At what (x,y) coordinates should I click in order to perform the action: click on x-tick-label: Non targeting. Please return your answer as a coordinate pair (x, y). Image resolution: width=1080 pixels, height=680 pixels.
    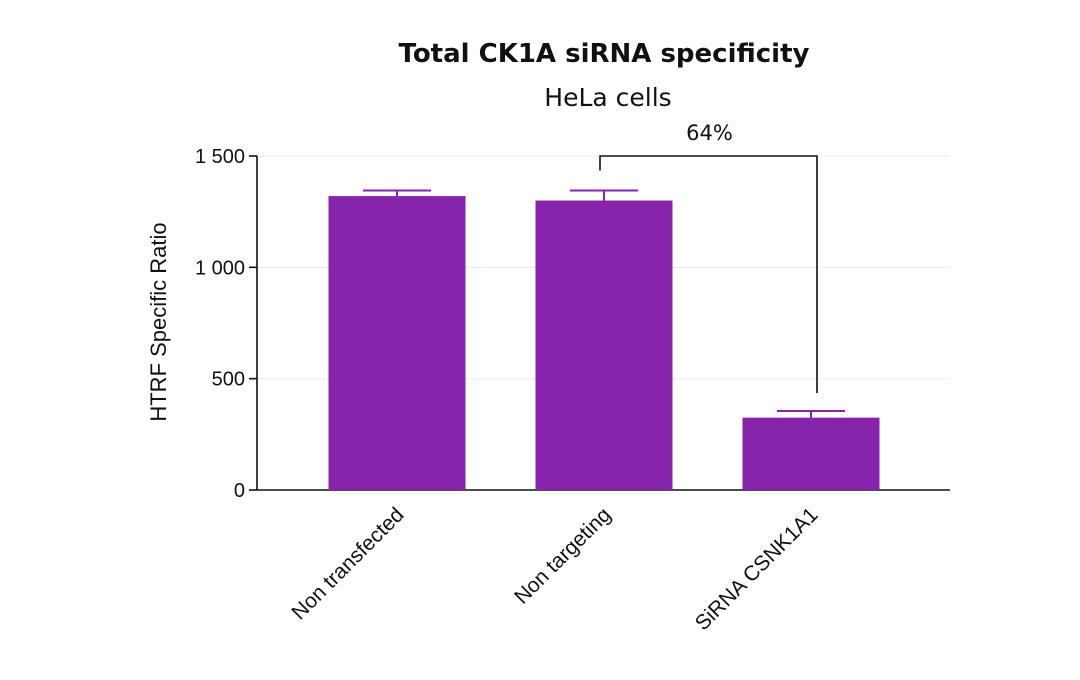
    Looking at the image, I should click on (562, 555).